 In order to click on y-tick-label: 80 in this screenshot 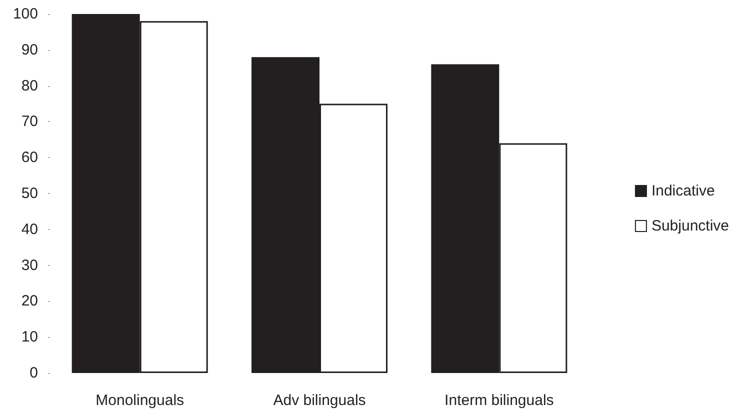, I will do `click(29, 85)`.